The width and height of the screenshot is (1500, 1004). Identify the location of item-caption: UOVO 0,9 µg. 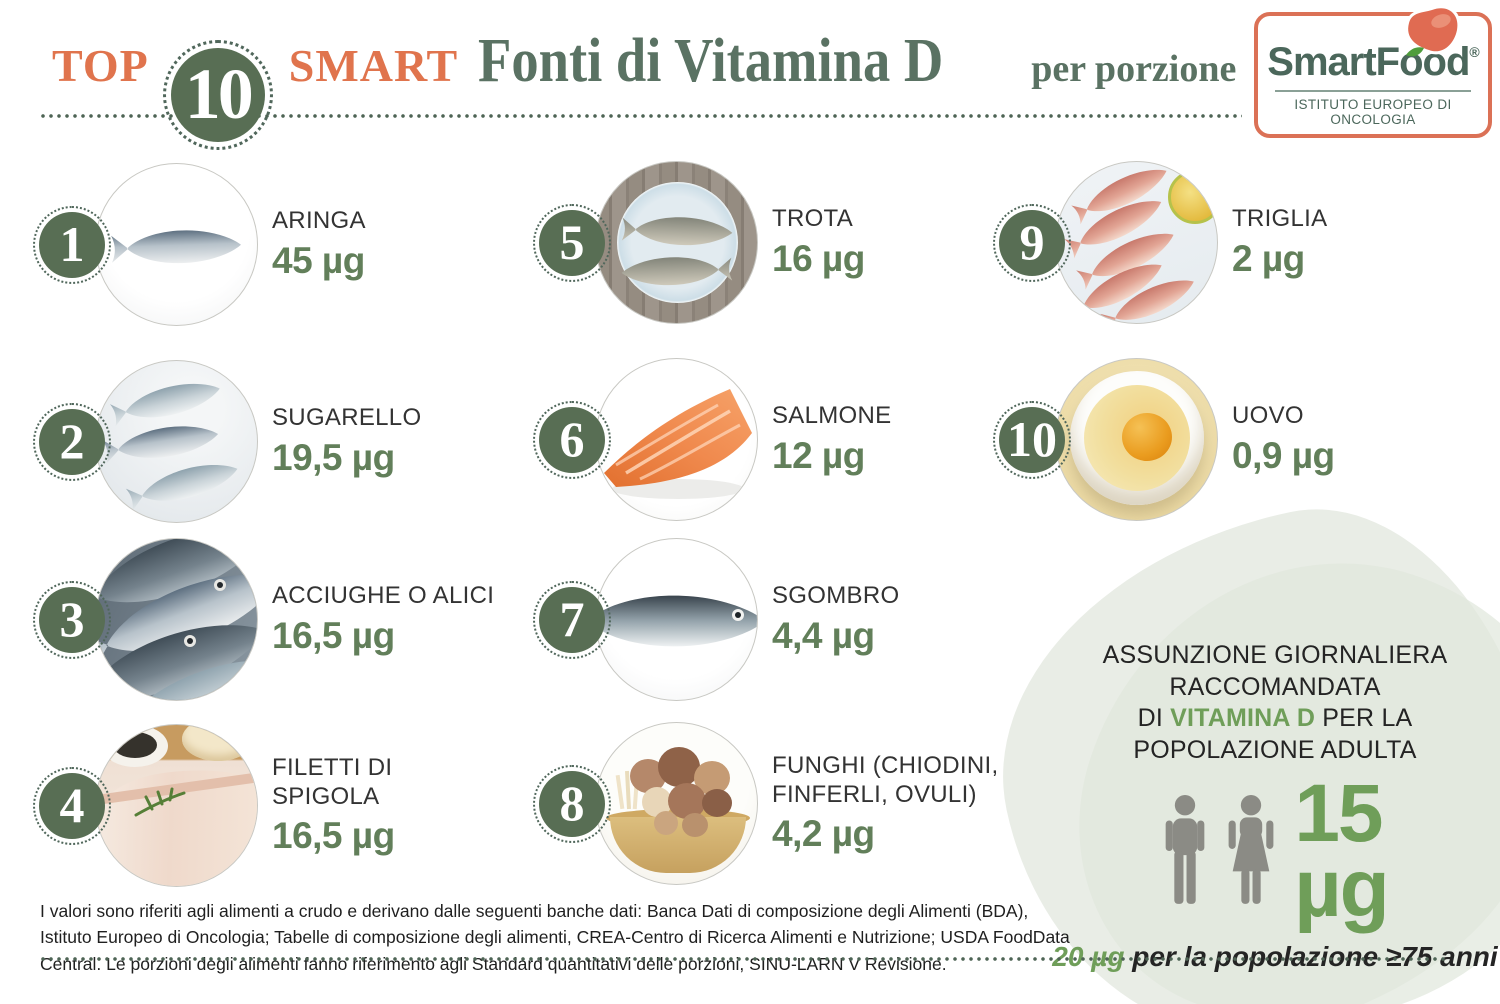
(1357, 439).